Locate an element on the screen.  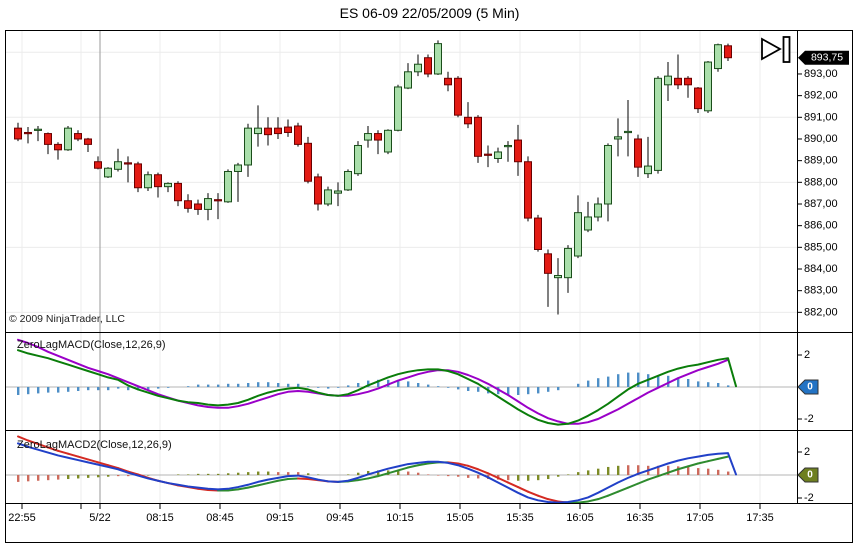
macd2-axis-tick-label: -2 is located at coordinates (809, 498).